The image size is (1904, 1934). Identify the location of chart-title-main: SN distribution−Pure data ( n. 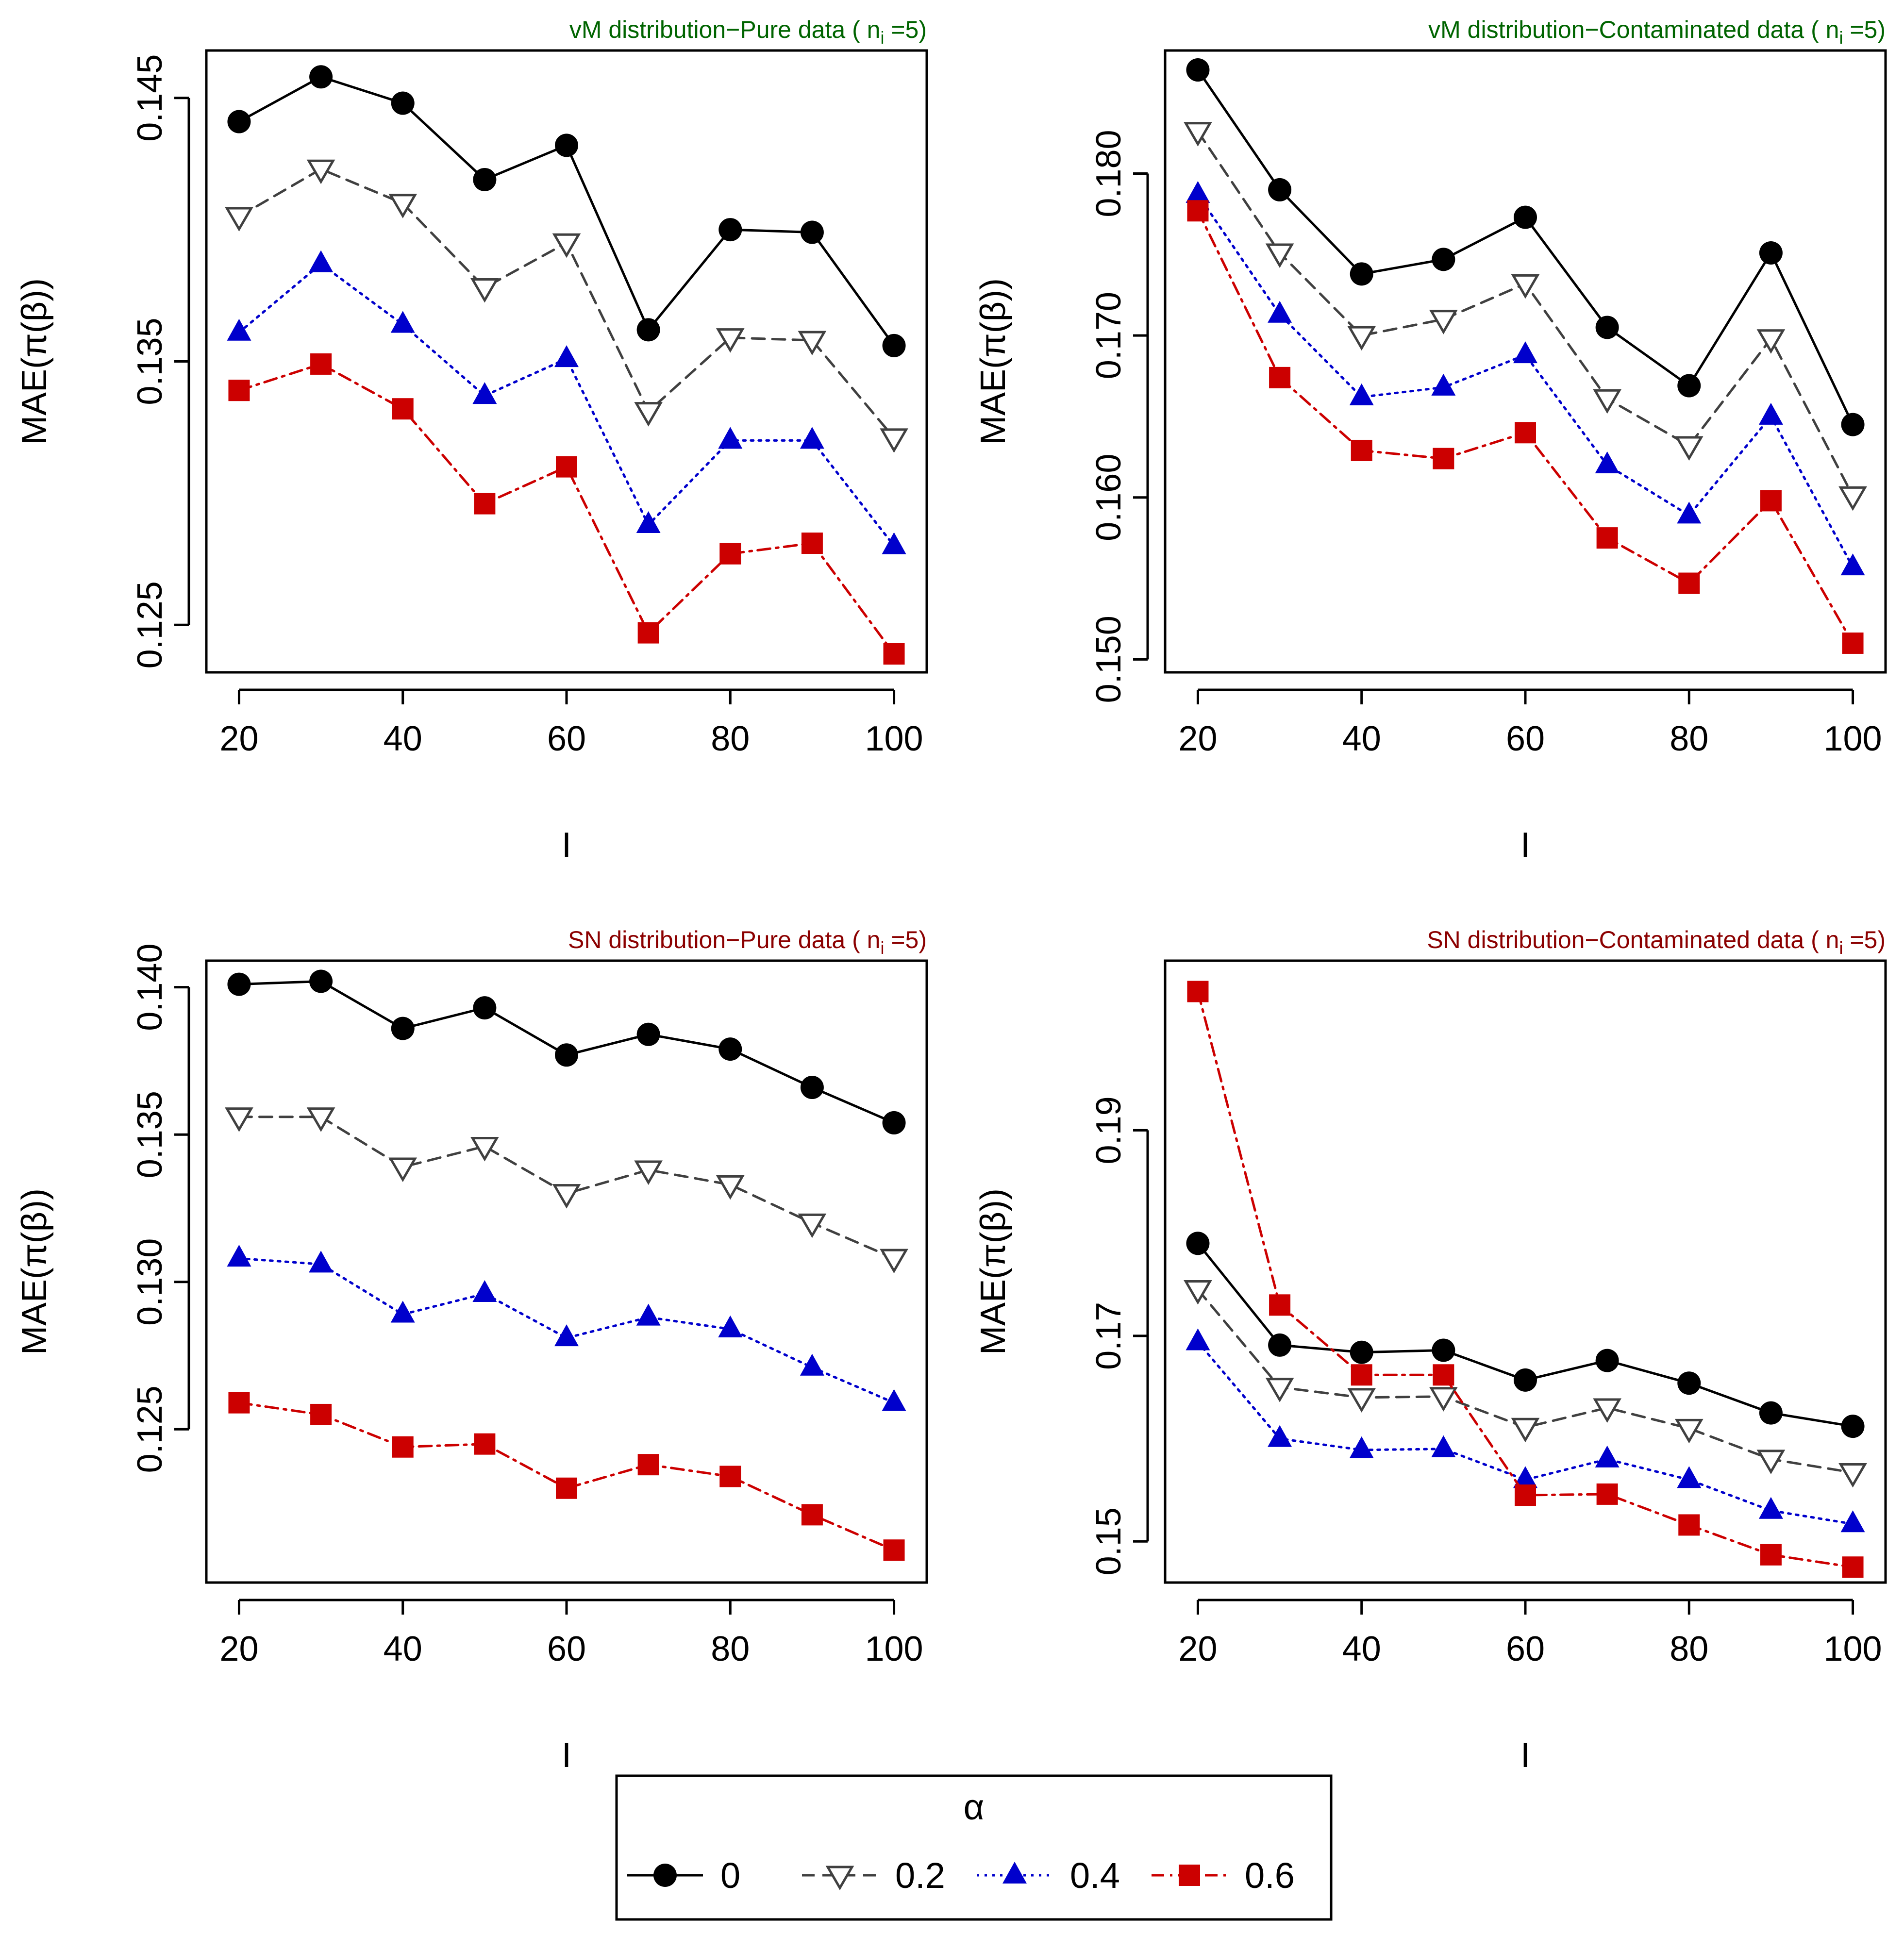
(724, 939).